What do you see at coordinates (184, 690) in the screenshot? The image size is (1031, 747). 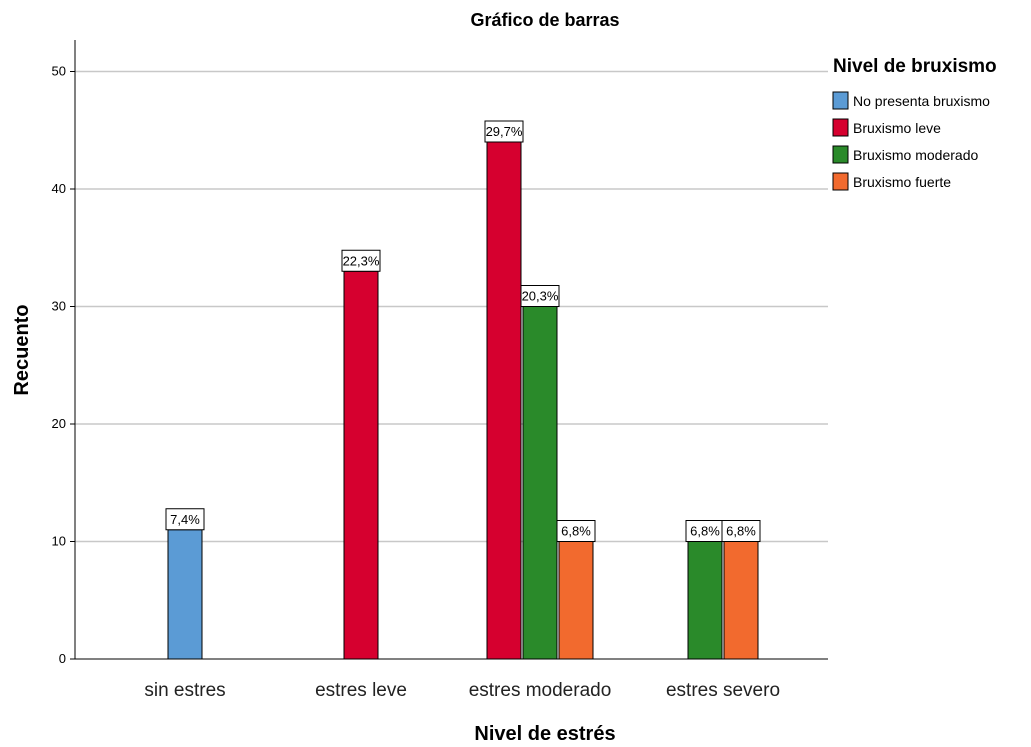 I see `x-tick-label: sin estres` at bounding box center [184, 690].